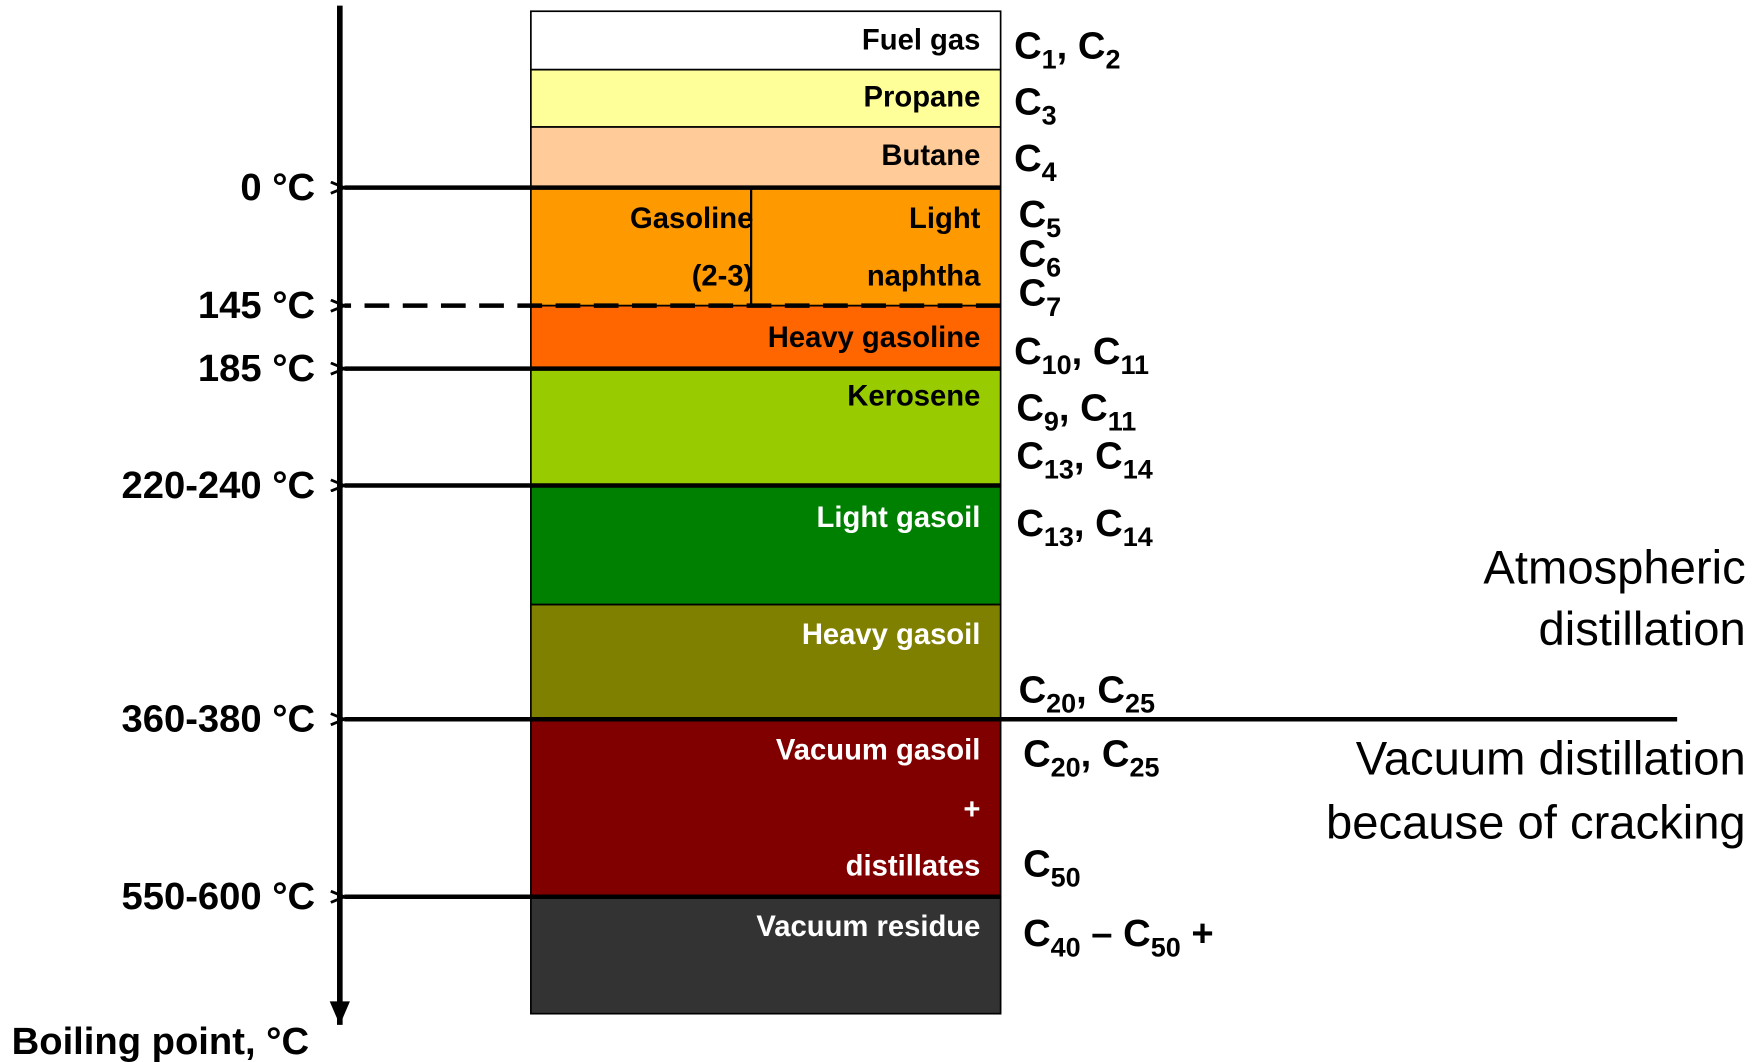  What do you see at coordinates (1614, 567) in the screenshot?
I see `atmospheric-label: Atmospheric` at bounding box center [1614, 567].